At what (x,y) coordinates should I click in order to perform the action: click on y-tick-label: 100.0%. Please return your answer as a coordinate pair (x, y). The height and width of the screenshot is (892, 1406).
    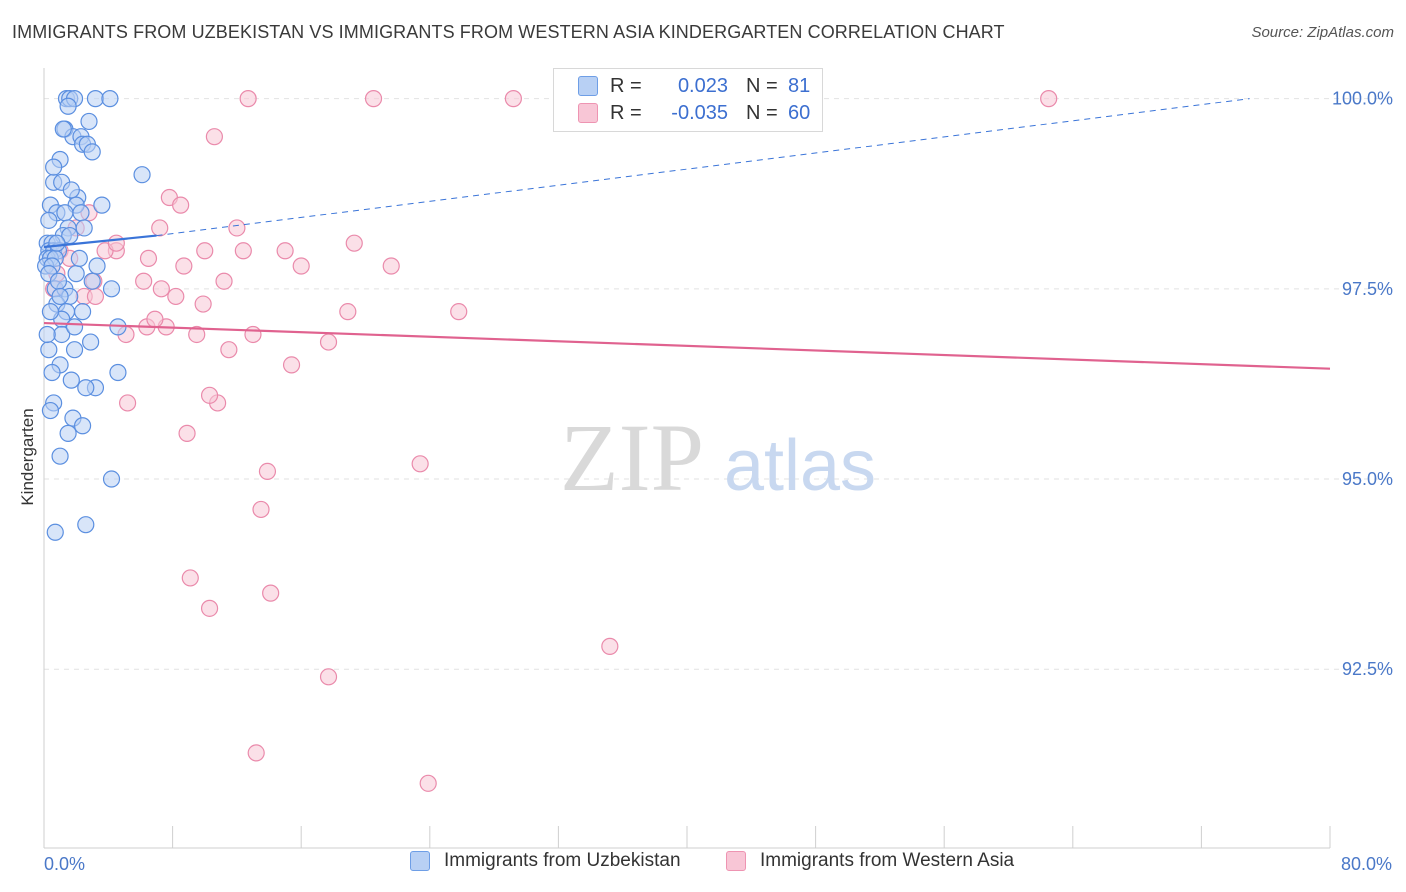
    Looking at the image, I should click on (1362, 99).